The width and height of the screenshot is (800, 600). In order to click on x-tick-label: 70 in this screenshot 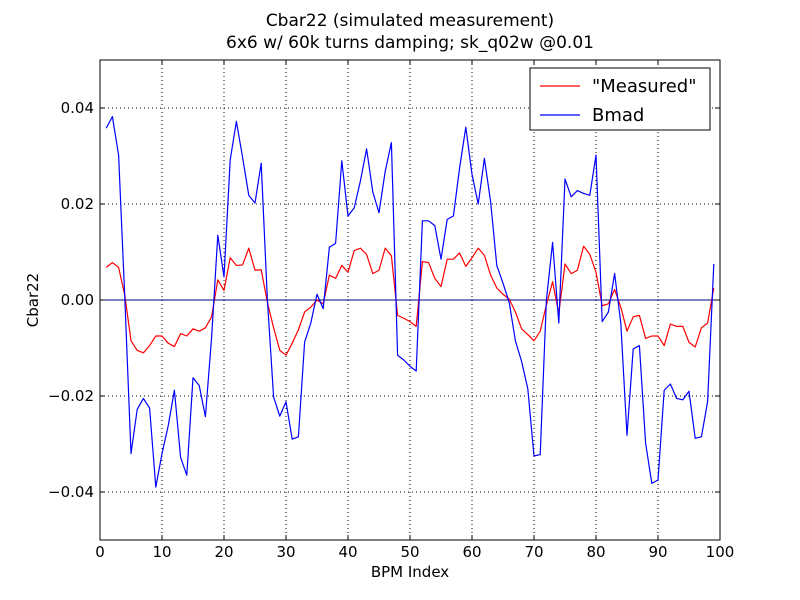, I will do `click(533, 552)`.